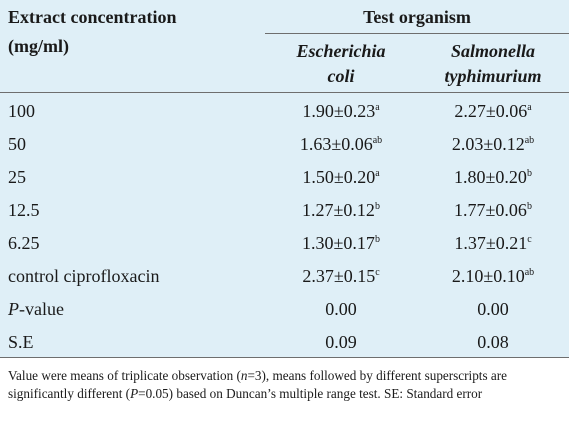 The width and height of the screenshot is (569, 423). I want to click on pvalue-salmonella: 0.00, so click(493, 309).